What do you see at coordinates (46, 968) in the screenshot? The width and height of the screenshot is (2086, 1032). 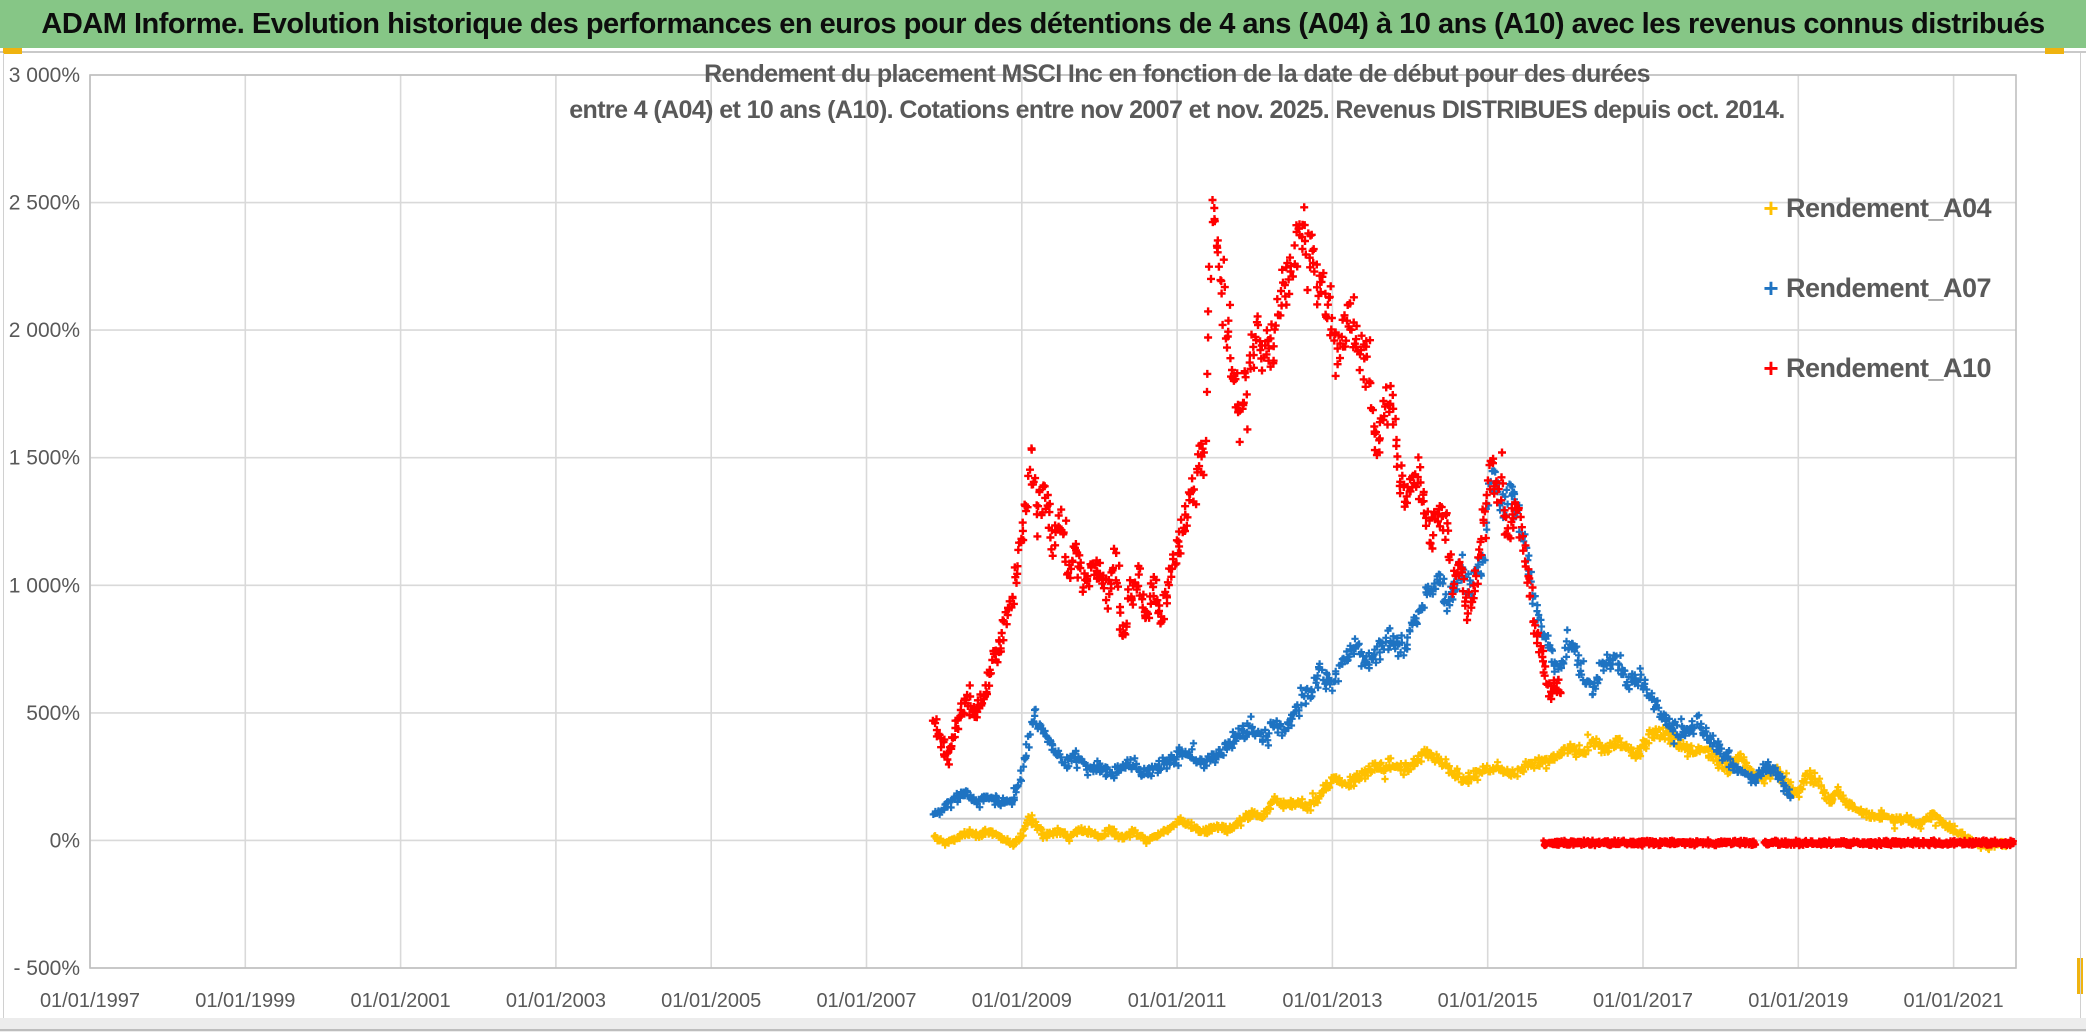 I see `y-tick-label: - 500%` at bounding box center [46, 968].